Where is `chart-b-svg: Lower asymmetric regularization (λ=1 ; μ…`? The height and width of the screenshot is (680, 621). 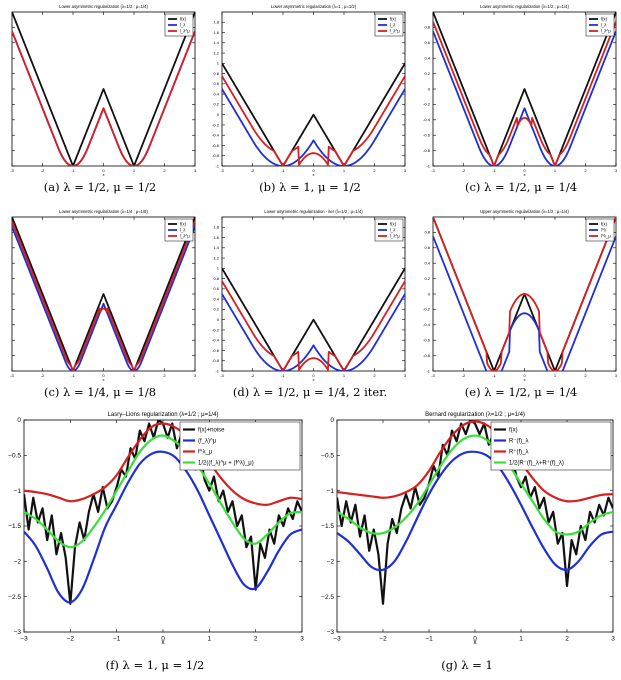 chart-b-svg: Lower asymmetric regularization (λ=1 ; μ… is located at coordinates (309, 90).